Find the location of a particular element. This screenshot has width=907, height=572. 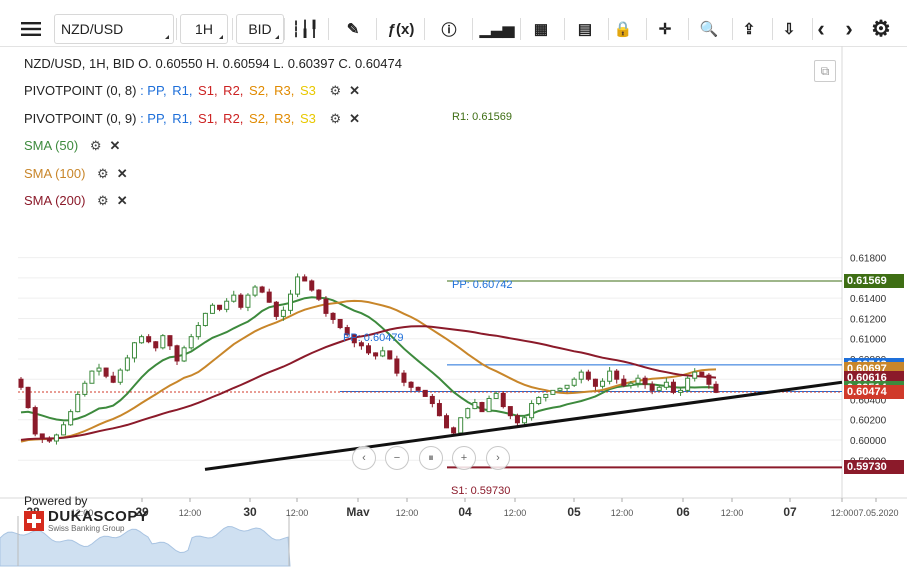

hamburger-icon is located at coordinates (31, 29).